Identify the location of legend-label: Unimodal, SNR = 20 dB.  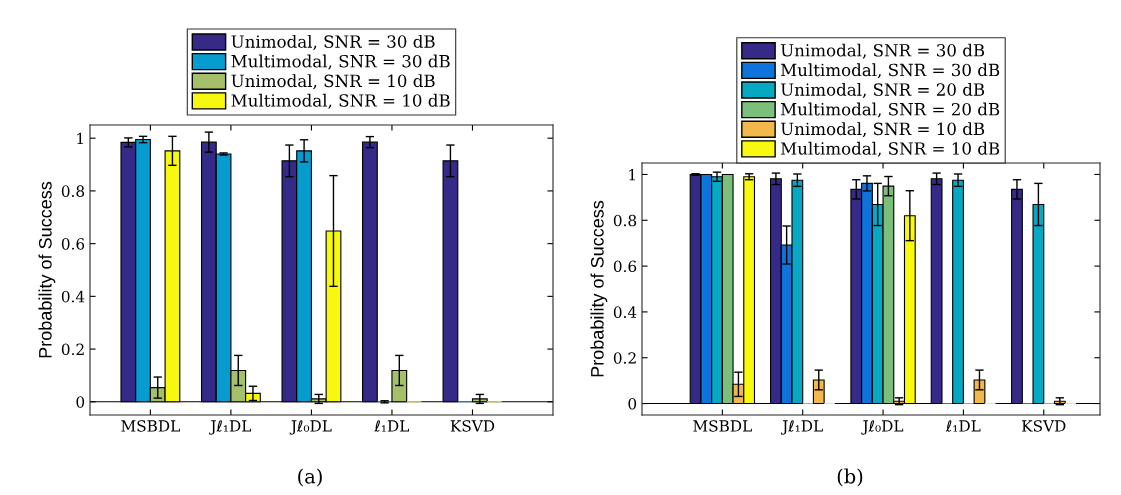
(882, 90).